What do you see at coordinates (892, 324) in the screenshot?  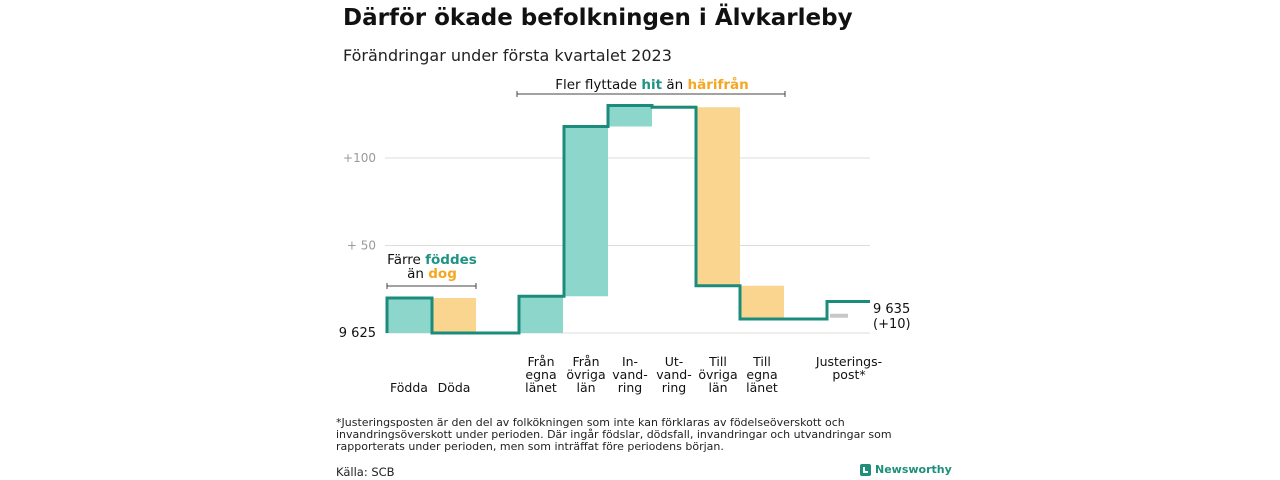 I see `end-change-label: (+10)` at bounding box center [892, 324].